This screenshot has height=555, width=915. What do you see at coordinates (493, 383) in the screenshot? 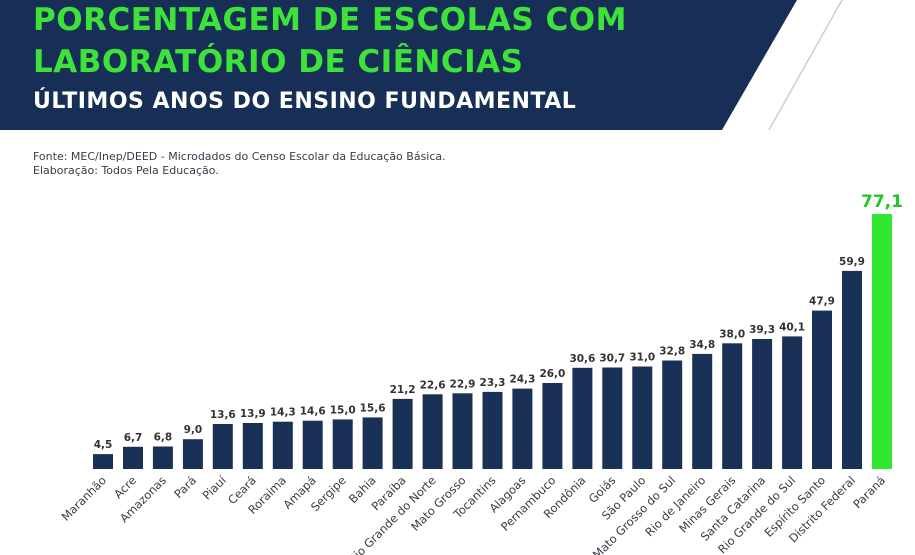
I see `value-label: 23,3` at bounding box center [493, 383].